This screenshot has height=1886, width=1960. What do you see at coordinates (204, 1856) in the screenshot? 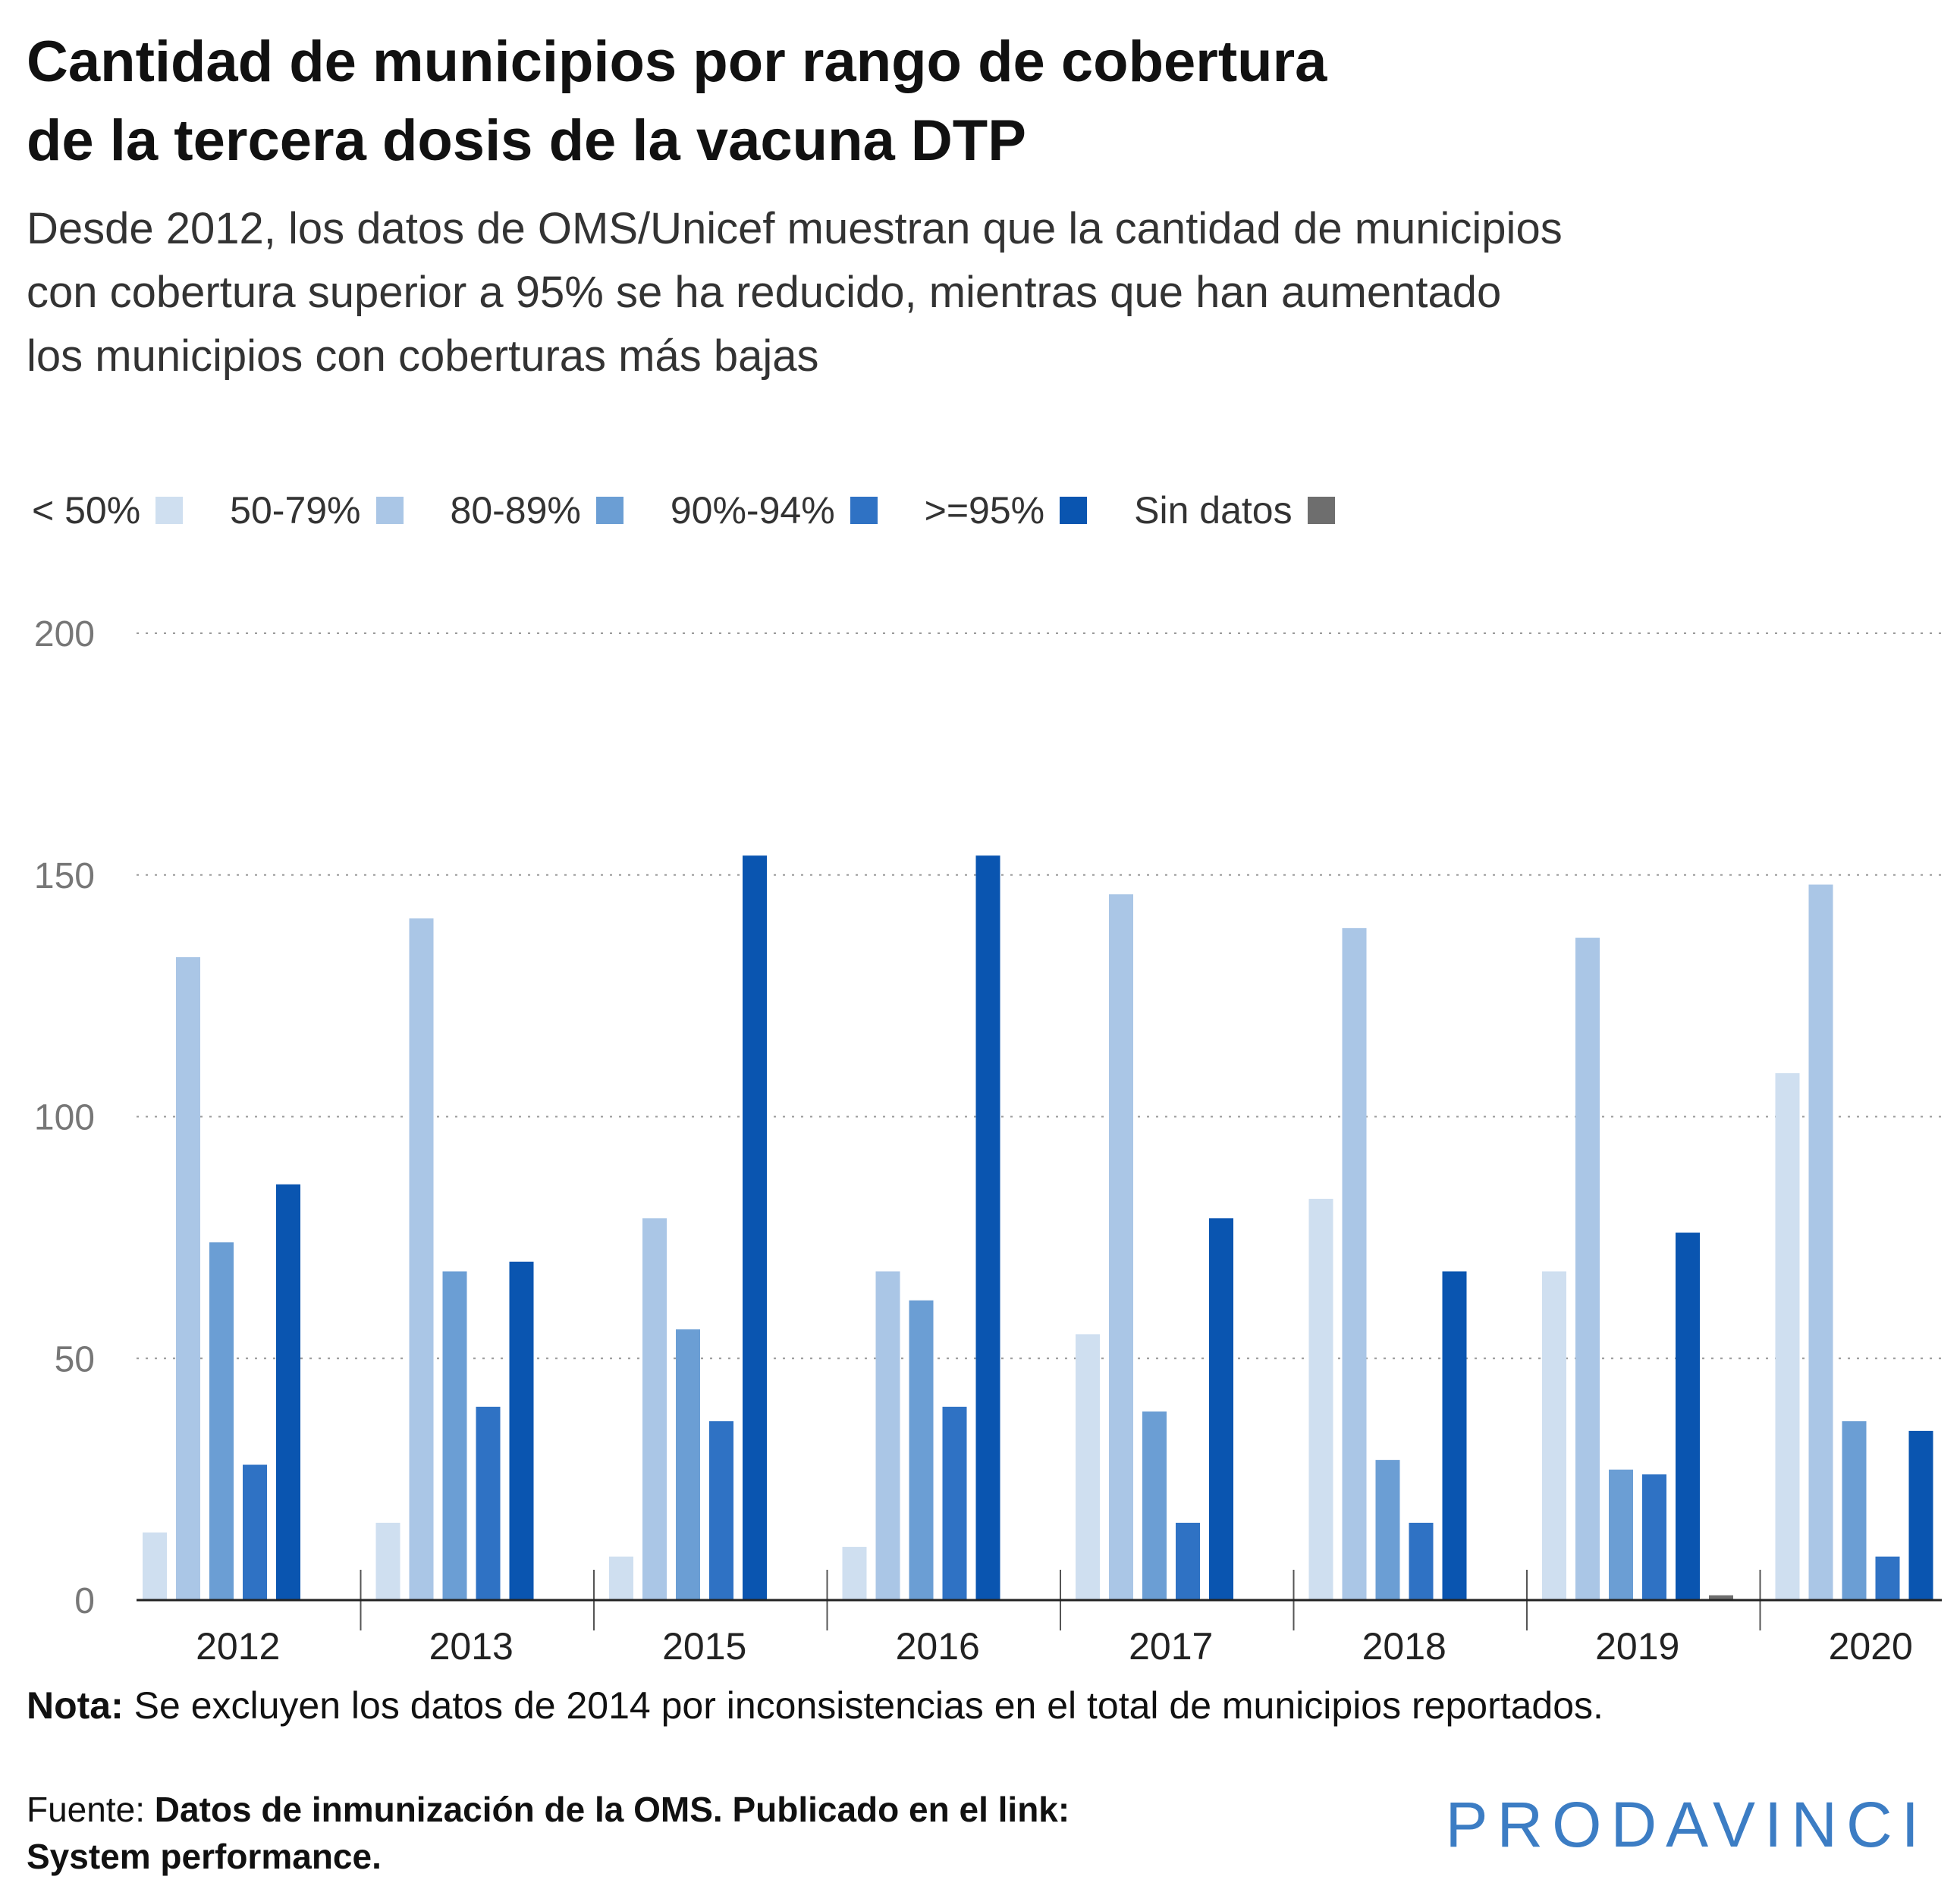
I see `source-text-line-2: System performance.` at bounding box center [204, 1856].